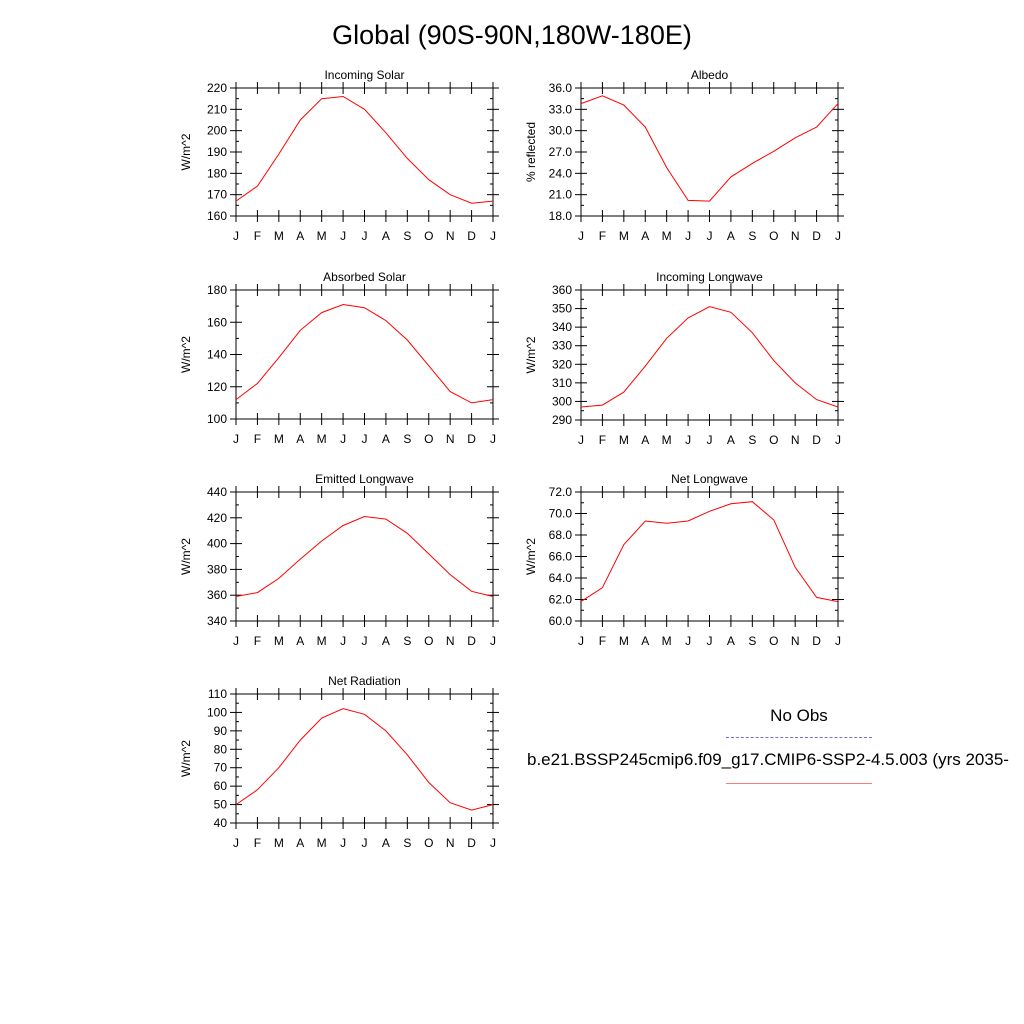 The width and height of the screenshot is (1024, 1024). What do you see at coordinates (217, 355) in the screenshot?
I see `y-tick-label: 140` at bounding box center [217, 355].